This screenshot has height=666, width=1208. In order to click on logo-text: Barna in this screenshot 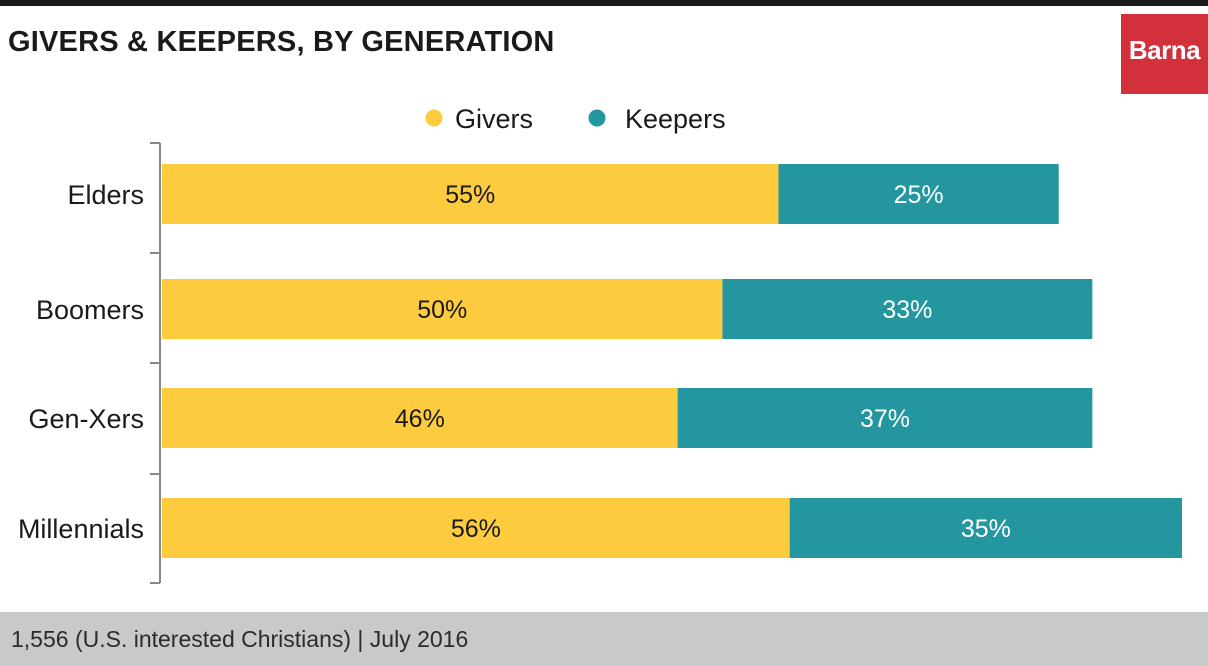, I will do `click(1164, 50)`.